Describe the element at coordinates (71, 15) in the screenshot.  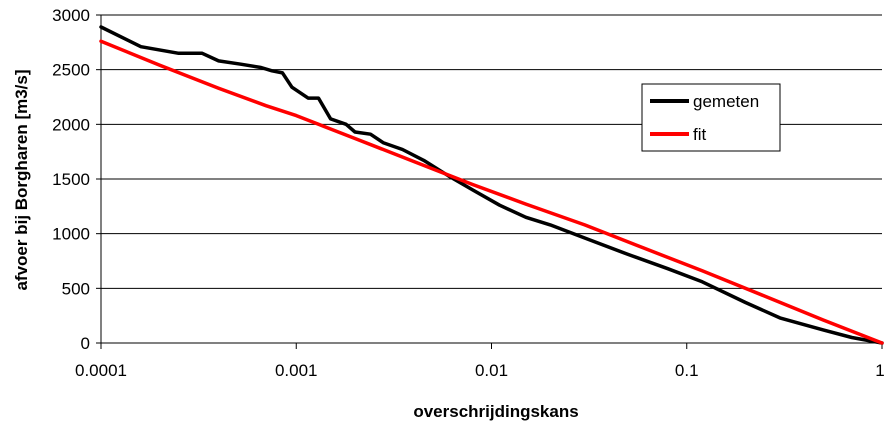
I see `y-tick-label: 3000` at that location.